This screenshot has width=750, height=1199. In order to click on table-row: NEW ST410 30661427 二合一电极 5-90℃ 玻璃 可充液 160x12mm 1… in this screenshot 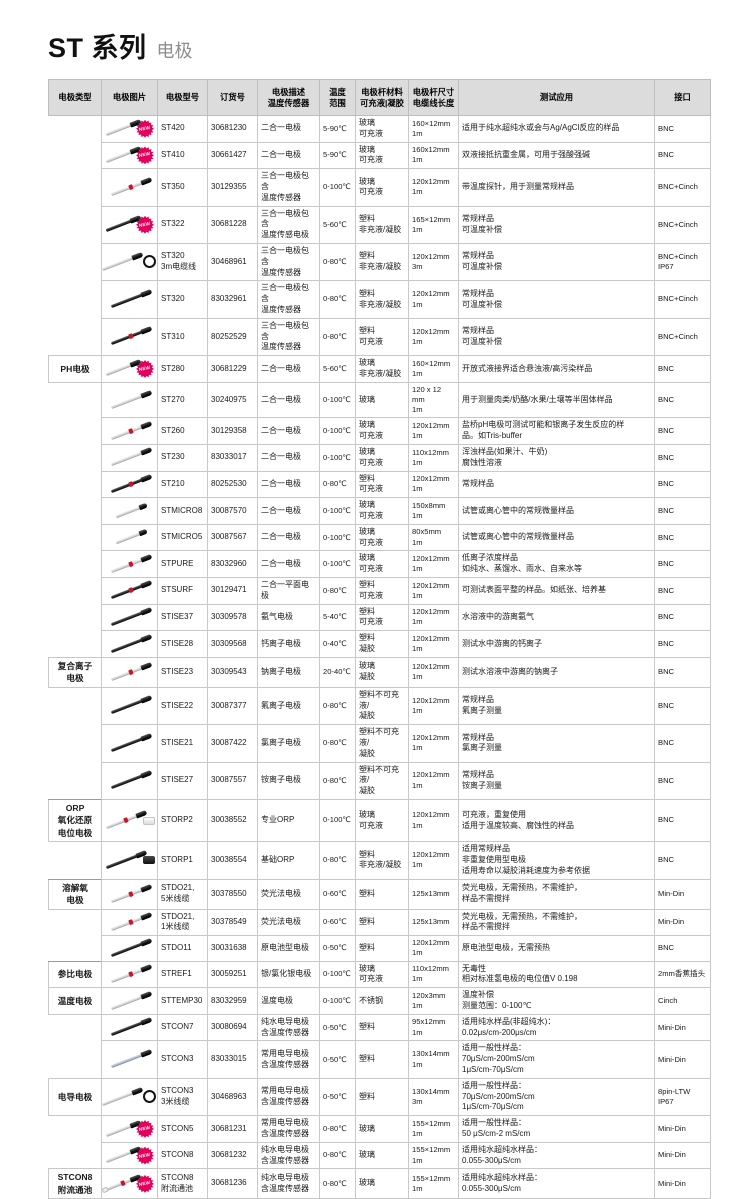, I will do `click(379, 155)`.